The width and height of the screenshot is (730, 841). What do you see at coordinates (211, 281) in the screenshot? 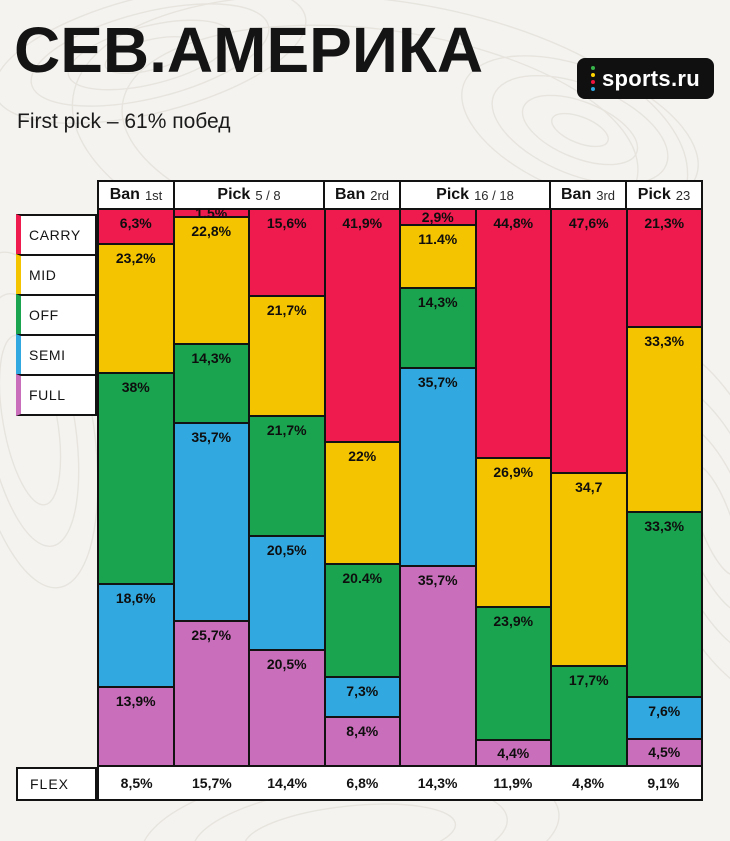
I see `segment-mid: 22,8%` at bounding box center [211, 281].